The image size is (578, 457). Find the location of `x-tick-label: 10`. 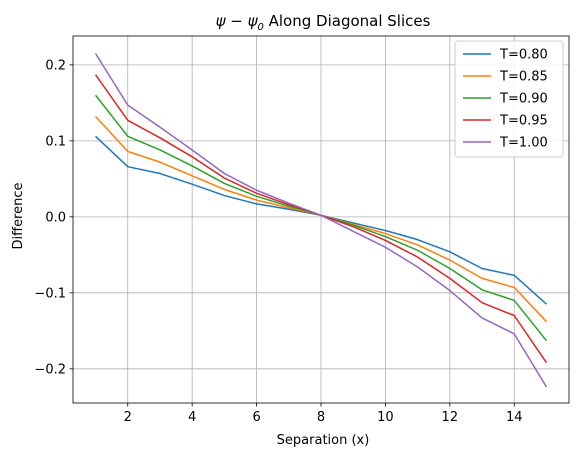

x-tick-label: 10 is located at coordinates (385, 417).